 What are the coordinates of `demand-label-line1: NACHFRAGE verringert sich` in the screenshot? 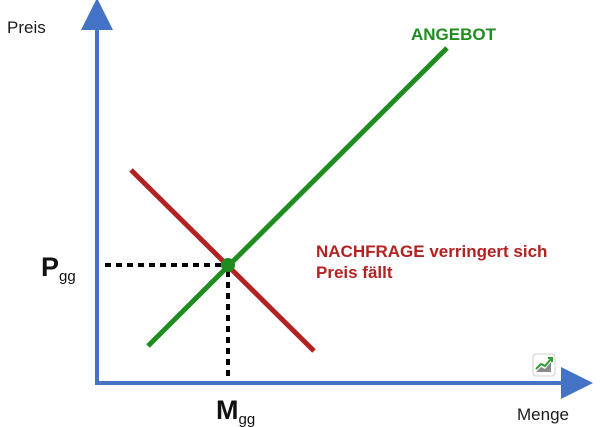 It's located at (431, 251).